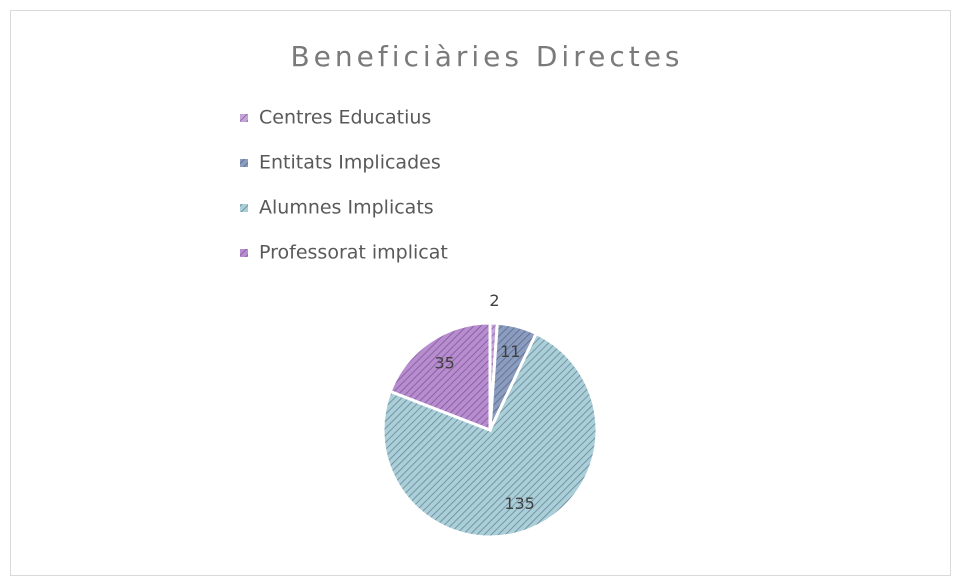  Describe the element at coordinates (486, 56) in the screenshot. I see `chart-title: Beneficiàries Directes` at that location.